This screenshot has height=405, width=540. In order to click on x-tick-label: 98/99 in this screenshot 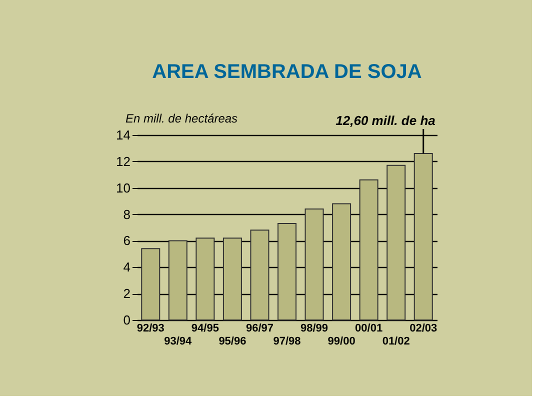, I will do `click(314, 328)`.